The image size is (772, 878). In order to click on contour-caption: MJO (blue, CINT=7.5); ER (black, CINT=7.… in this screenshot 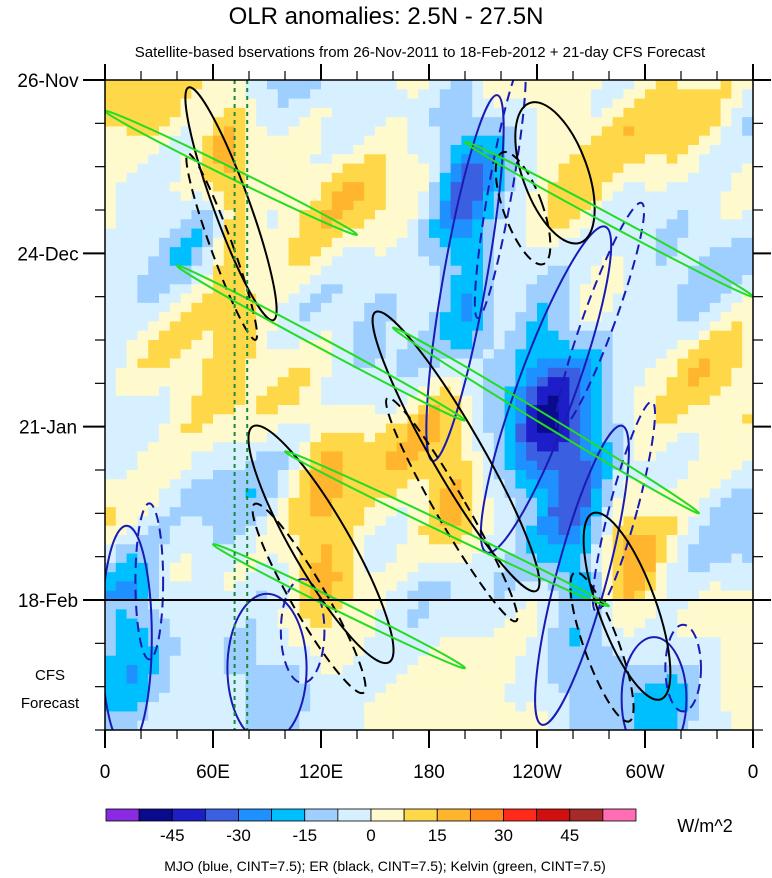, I will do `click(385, 866)`.